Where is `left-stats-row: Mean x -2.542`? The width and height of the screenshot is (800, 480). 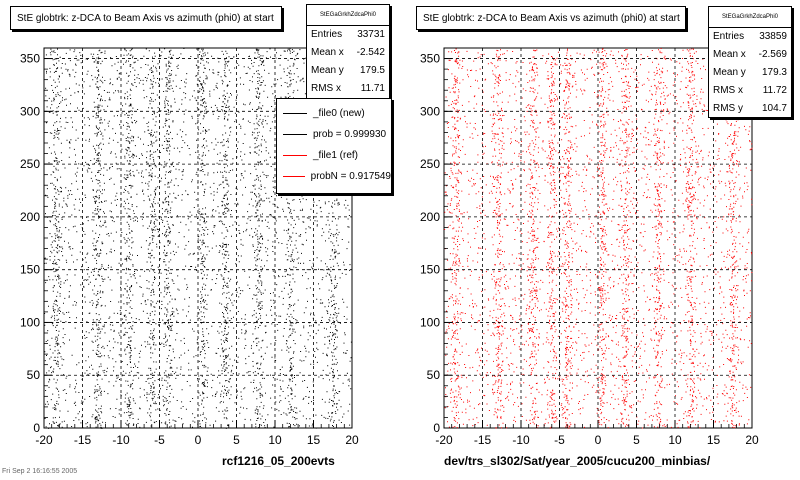 left-stats-row: Mean x -2.542 is located at coordinates (348, 52).